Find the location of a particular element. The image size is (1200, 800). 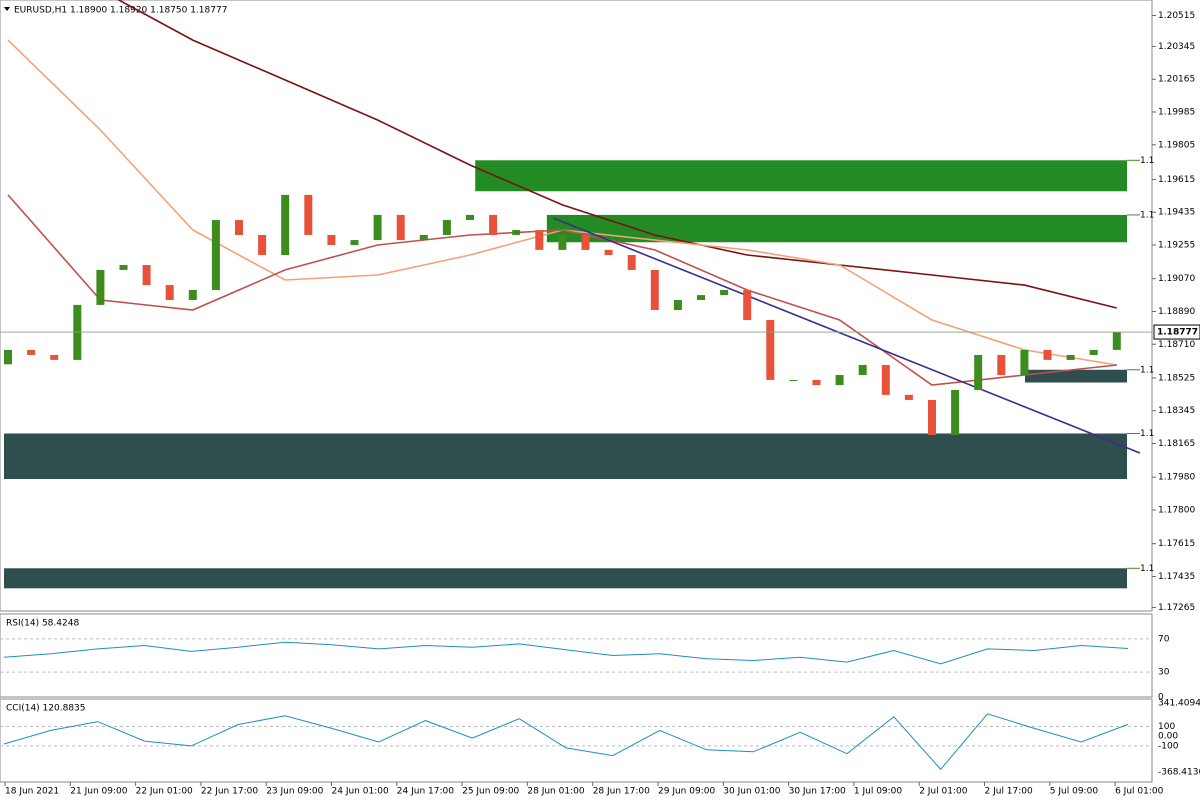

osc-tick-label: 0.00 is located at coordinates (1168, 737).